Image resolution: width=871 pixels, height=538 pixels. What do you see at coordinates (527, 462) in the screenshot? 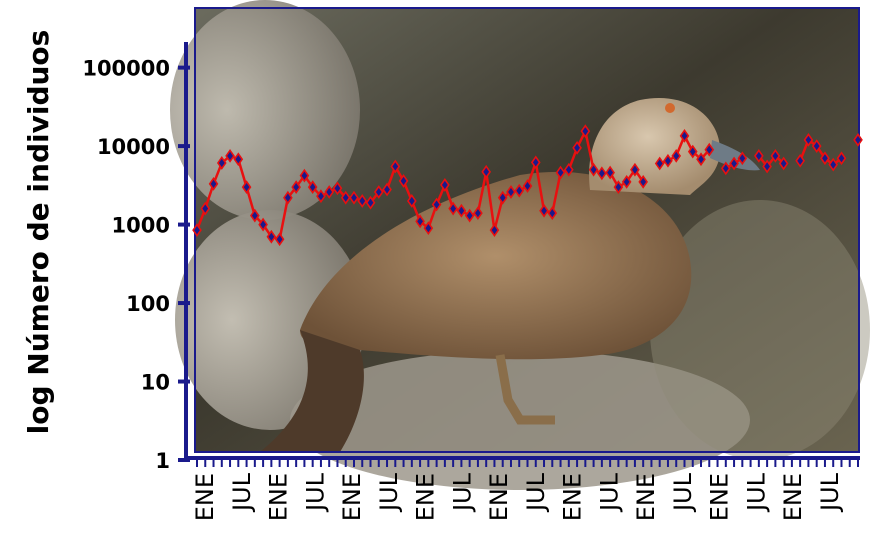
I see `x-tick-group` at bounding box center [527, 462].